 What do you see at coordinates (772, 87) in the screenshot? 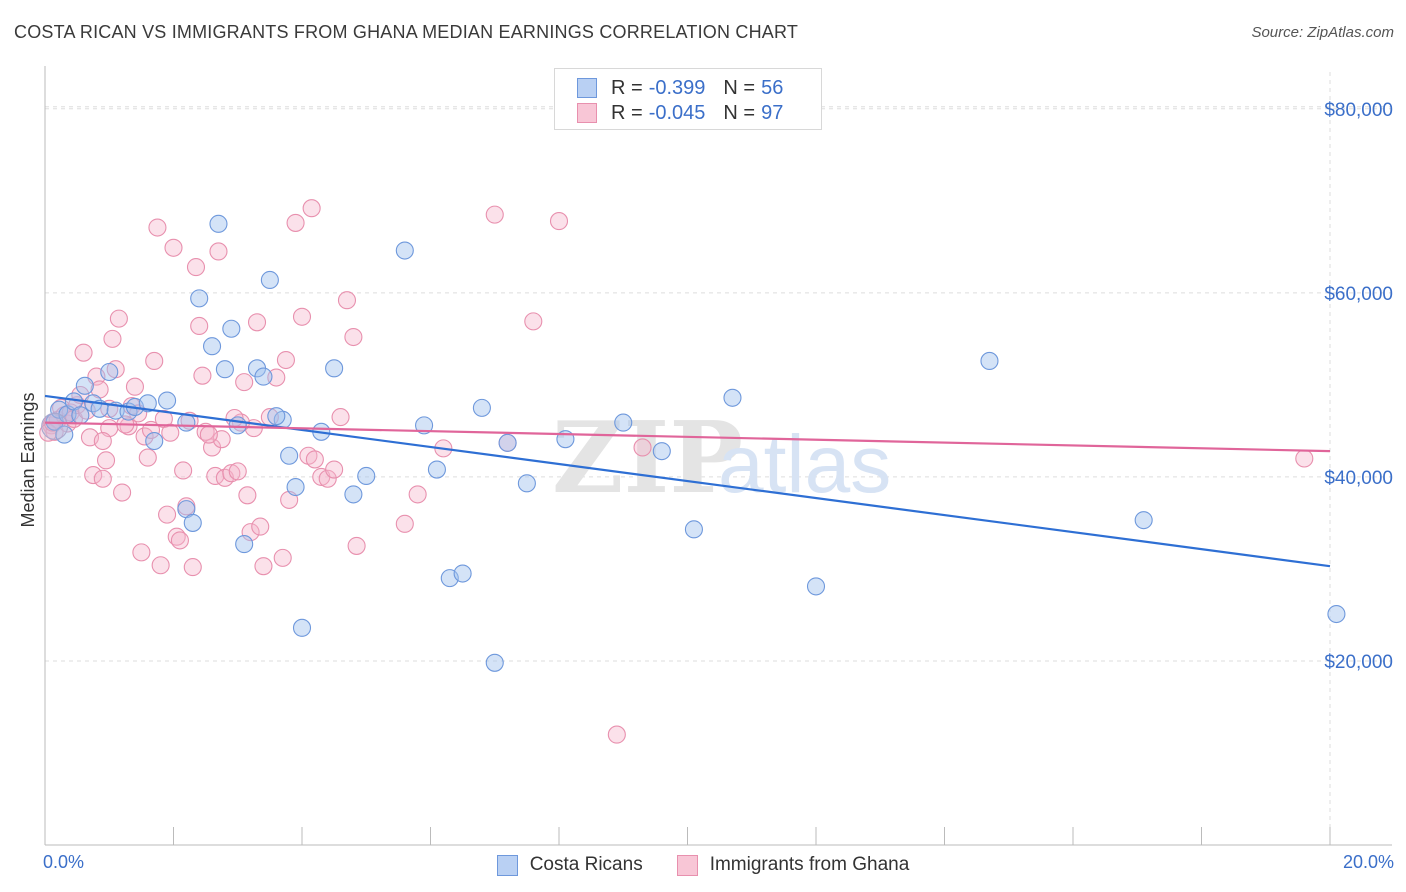
I see `legend-n-value: 56` at bounding box center [772, 87].